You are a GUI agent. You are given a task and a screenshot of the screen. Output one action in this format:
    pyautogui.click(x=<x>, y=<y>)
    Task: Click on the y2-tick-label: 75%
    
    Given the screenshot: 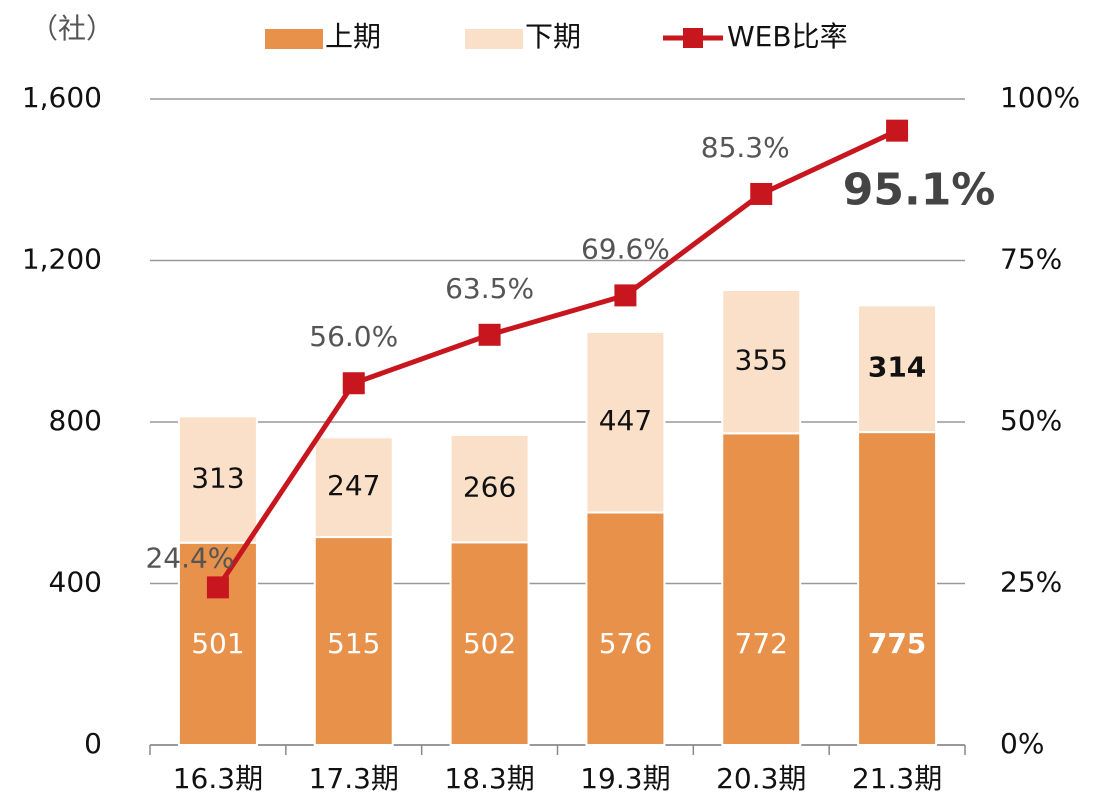 What is the action you would take?
    pyautogui.click(x=1031, y=259)
    